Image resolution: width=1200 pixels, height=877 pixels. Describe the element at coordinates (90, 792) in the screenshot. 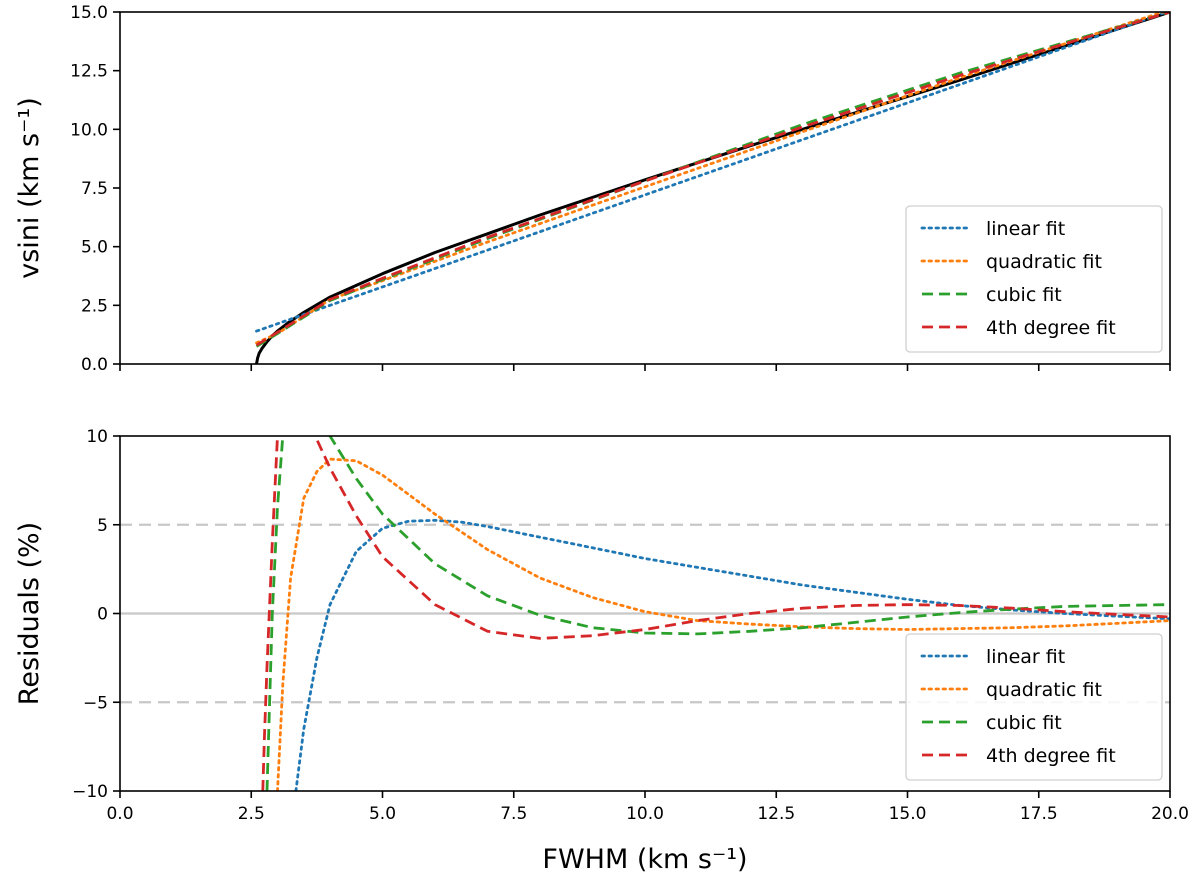

I see `y-tick-label: −10` at that location.